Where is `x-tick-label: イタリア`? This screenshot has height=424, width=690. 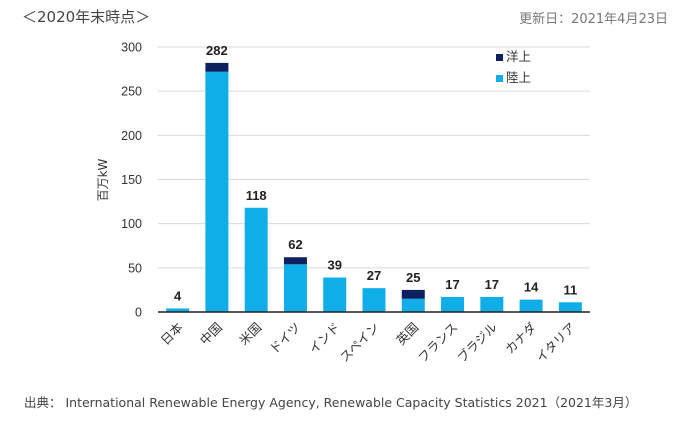
x-tick-label: イタリア is located at coordinates (556, 343).